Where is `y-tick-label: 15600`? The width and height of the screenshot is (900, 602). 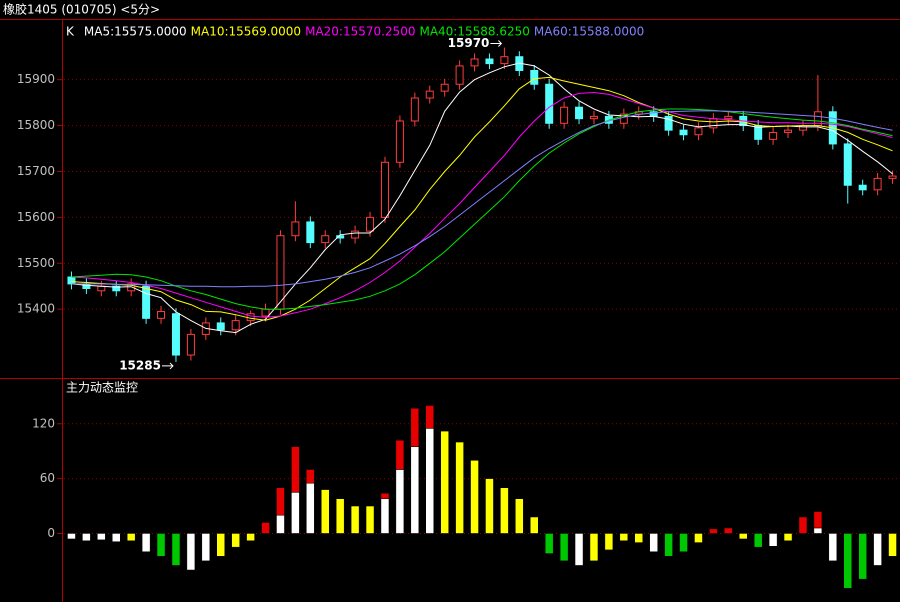
y-tick-label: 15600 is located at coordinates (36, 217).